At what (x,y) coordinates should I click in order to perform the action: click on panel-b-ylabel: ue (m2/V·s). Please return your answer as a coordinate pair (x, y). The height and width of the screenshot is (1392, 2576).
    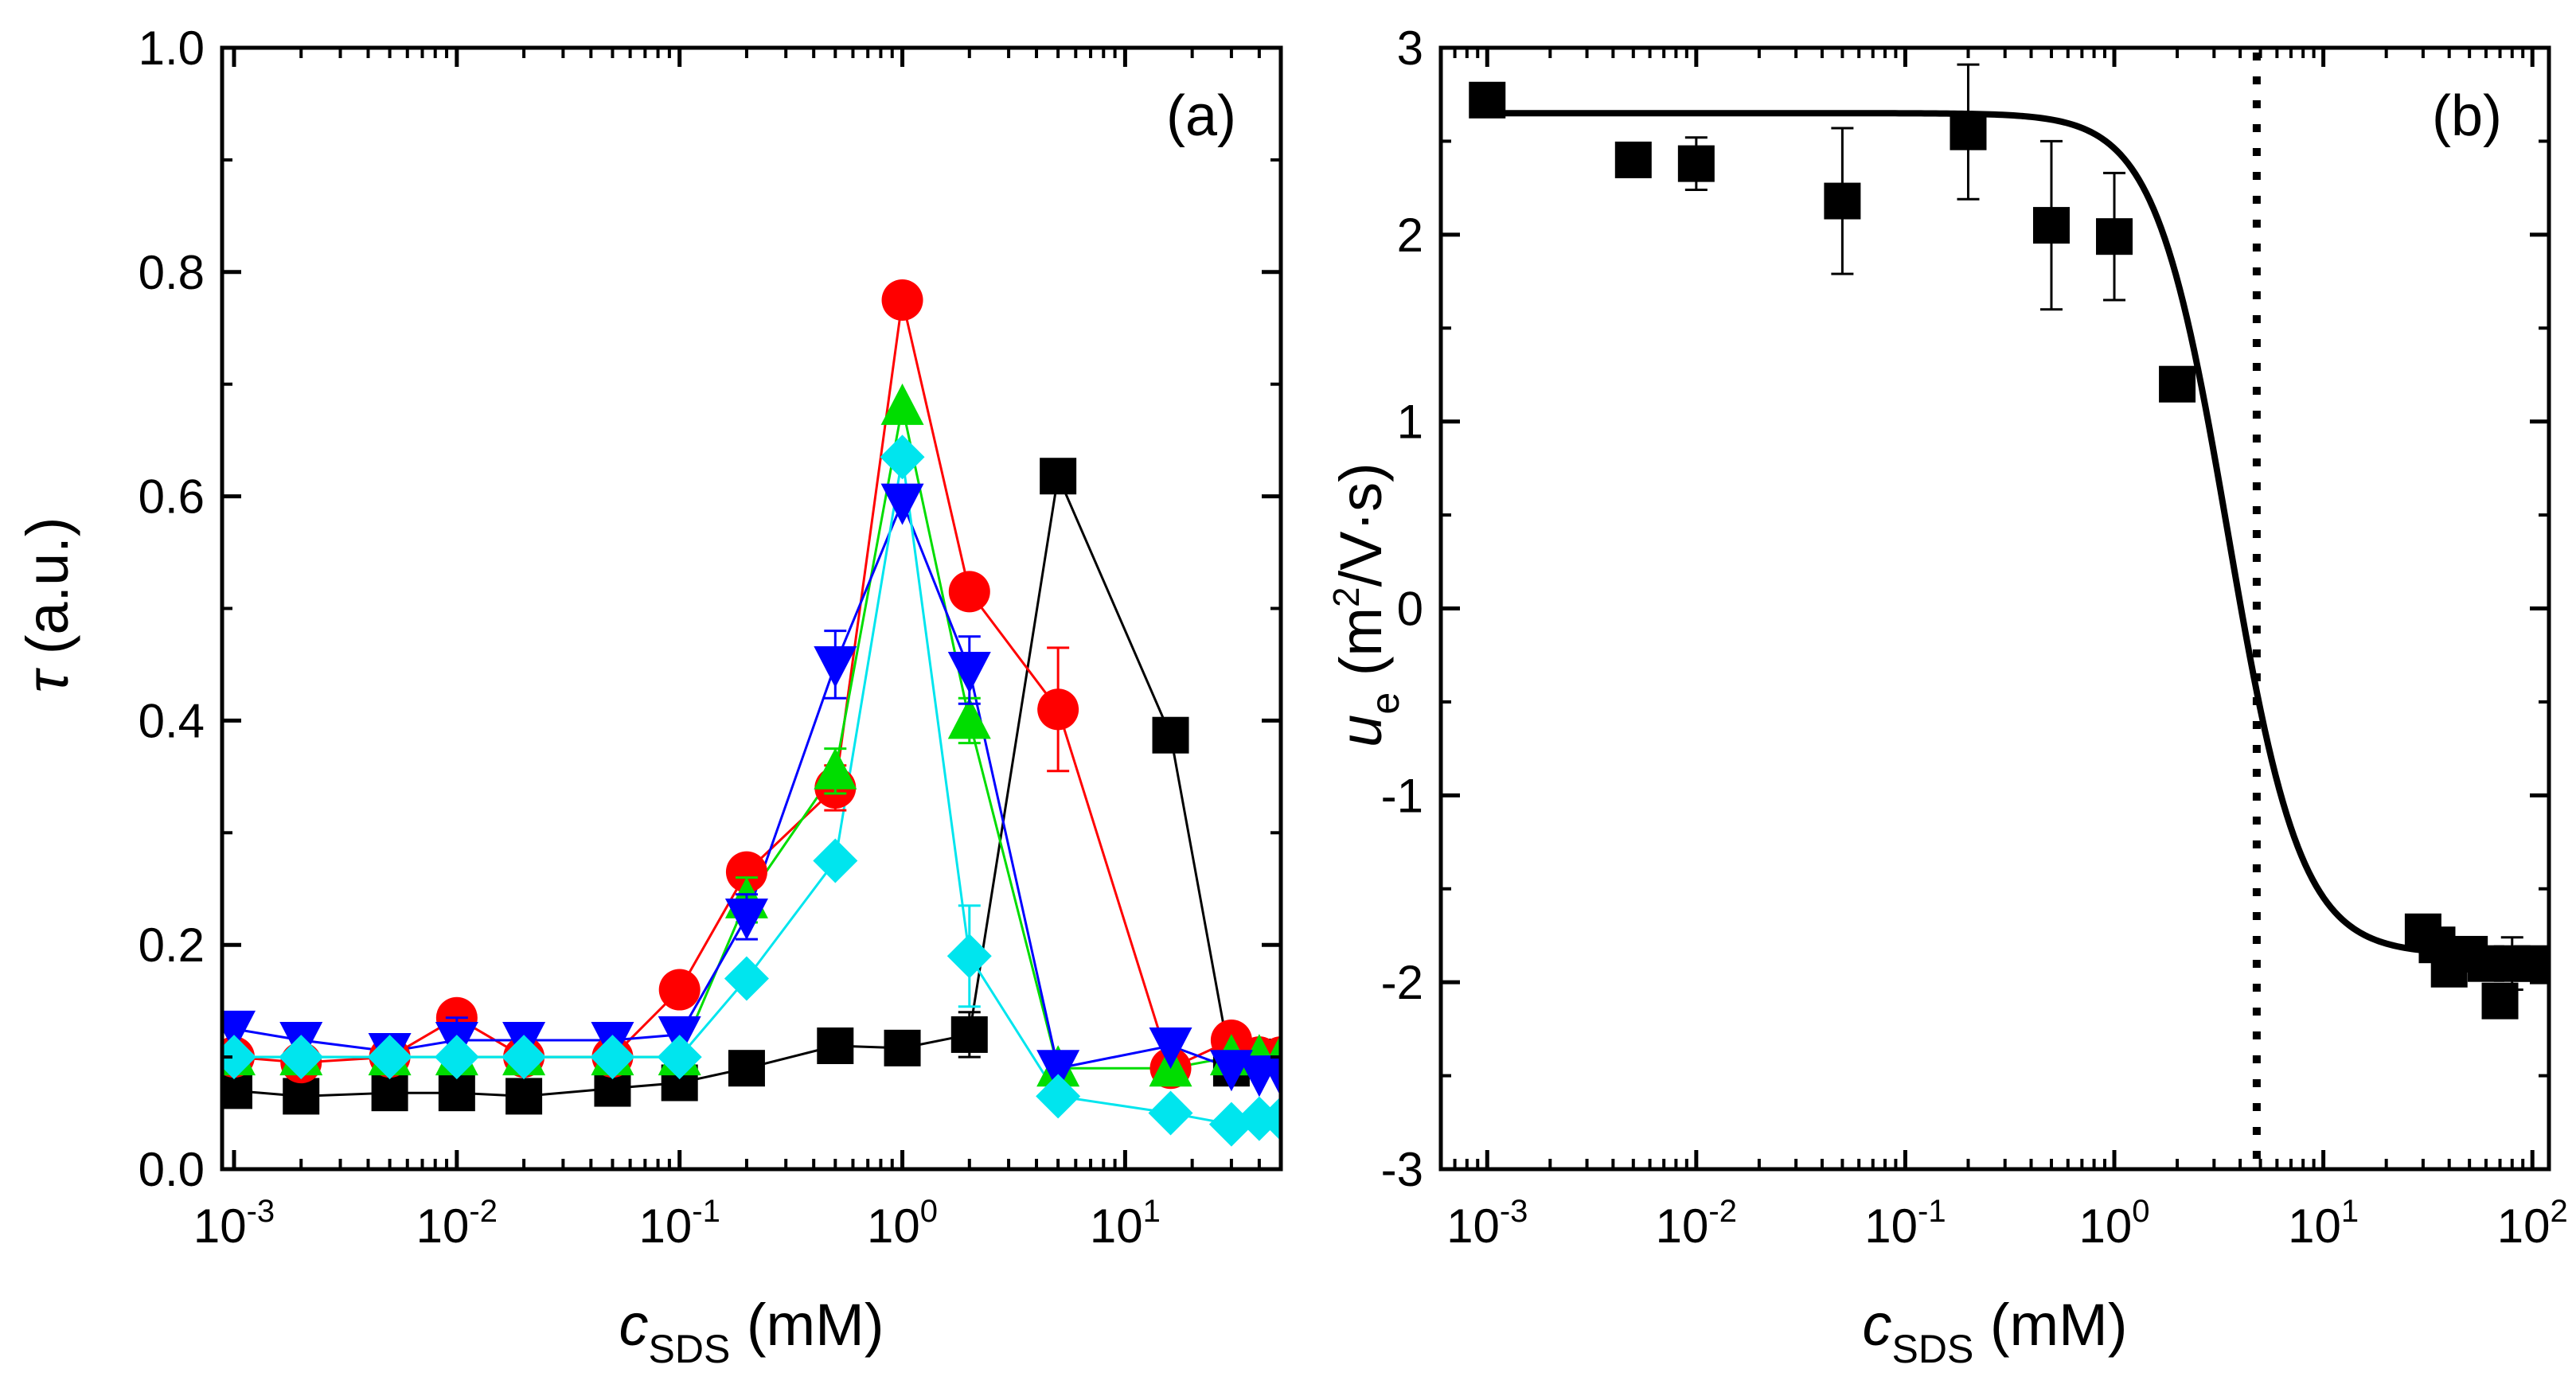
    Looking at the image, I should click on (1366, 604).